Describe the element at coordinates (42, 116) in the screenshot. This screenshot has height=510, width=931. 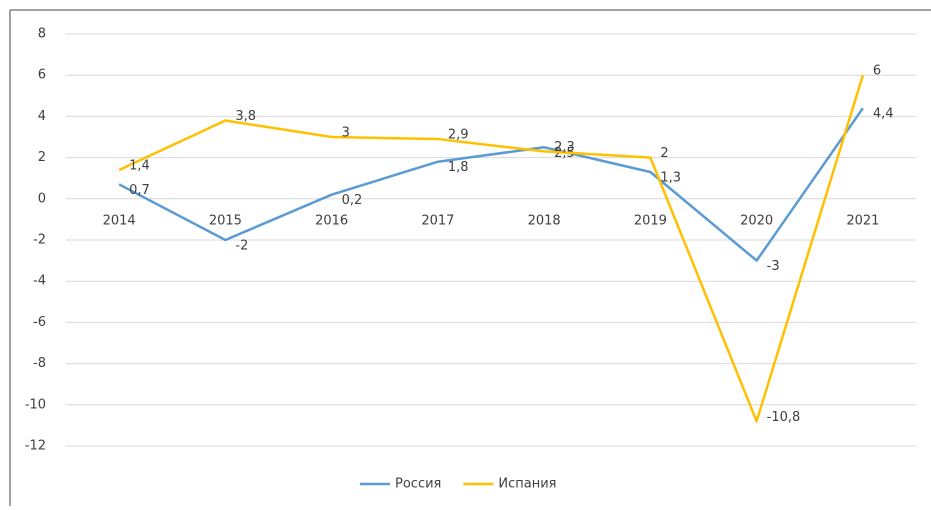
I see `y-tick-label: 4` at that location.